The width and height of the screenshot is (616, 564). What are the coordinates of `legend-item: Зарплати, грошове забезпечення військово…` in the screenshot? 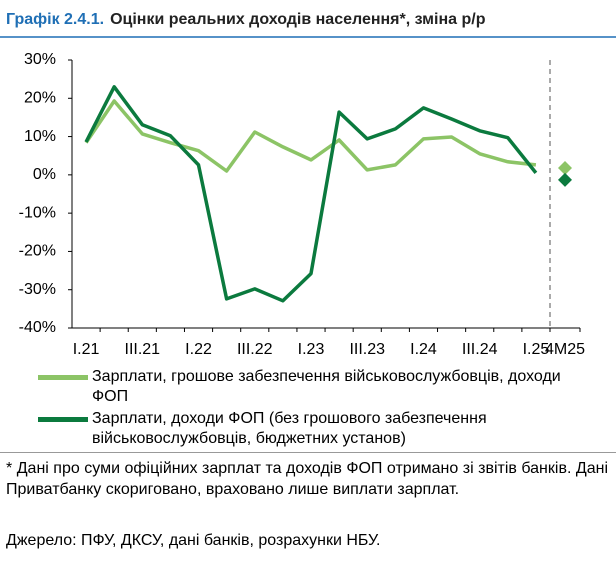 It's located at (310, 387).